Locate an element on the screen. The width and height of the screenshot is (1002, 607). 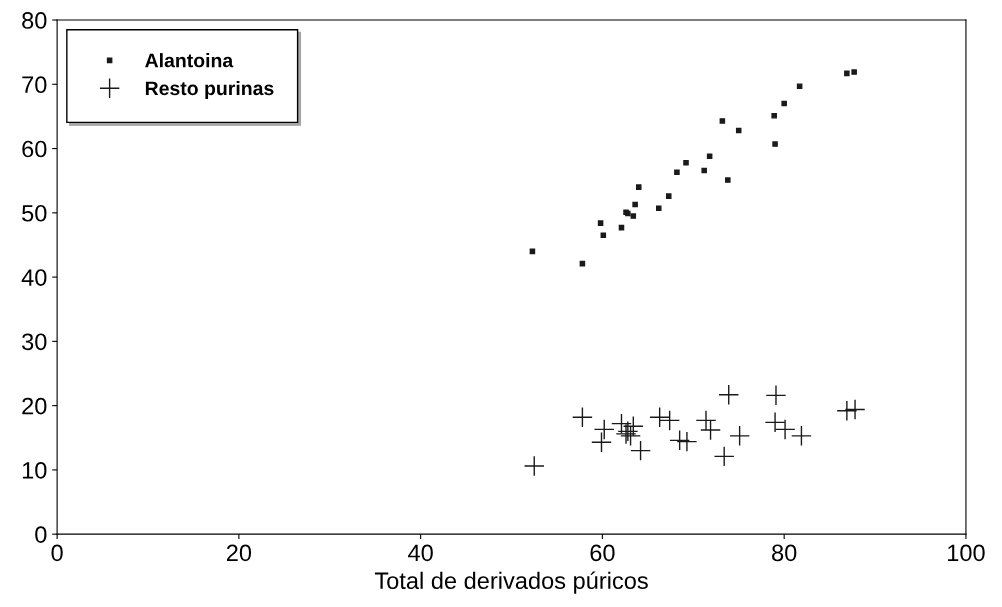
y-tick-label: 80 is located at coordinates (34, 20).